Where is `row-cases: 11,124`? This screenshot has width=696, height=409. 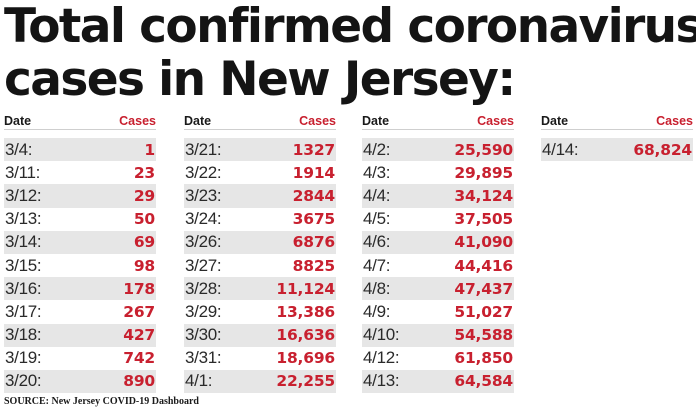
row-cases: 11,124 is located at coordinates (305, 288).